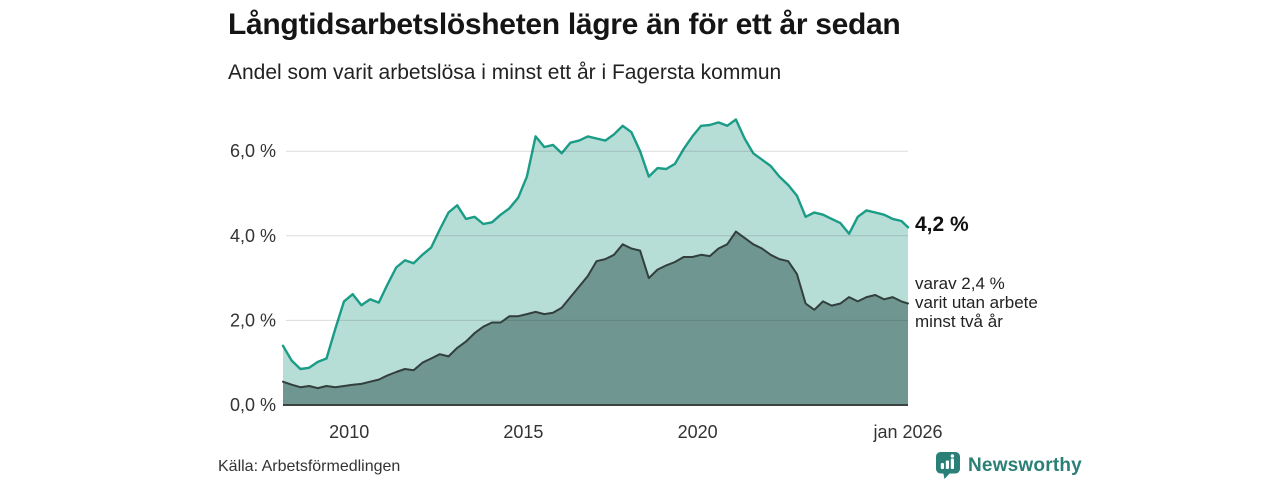 This screenshot has width=1280, height=480. I want to click on x-tick-label: 2020, so click(698, 432).